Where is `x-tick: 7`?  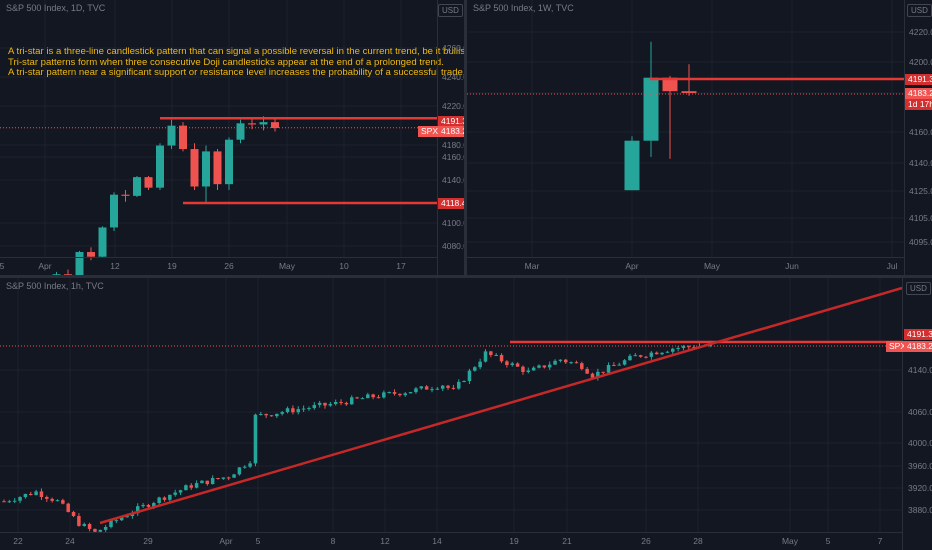 x-tick: 7 is located at coordinates (880, 541).